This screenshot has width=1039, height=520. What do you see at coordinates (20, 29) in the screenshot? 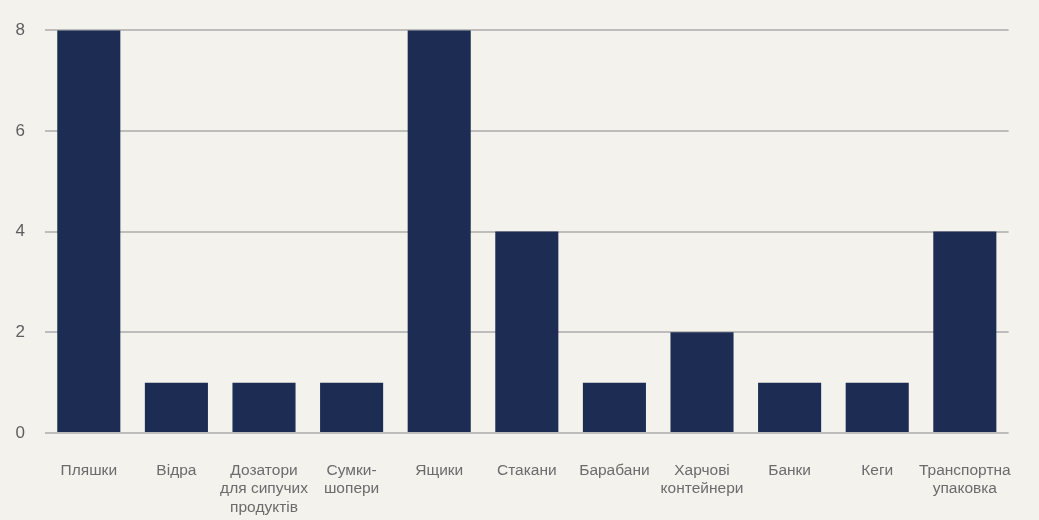
I see `y-tick-label: 8` at bounding box center [20, 29].